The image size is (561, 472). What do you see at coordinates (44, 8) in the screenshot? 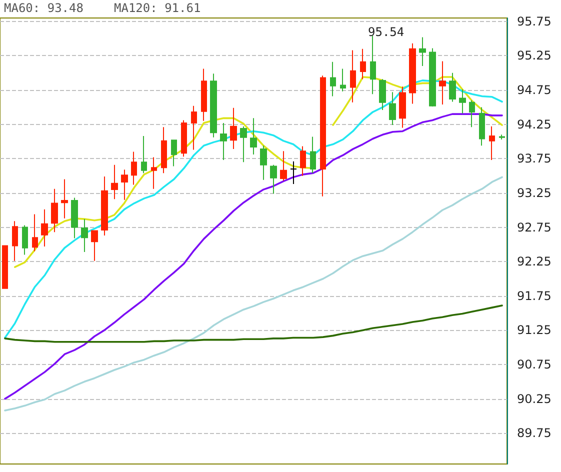
I see `text: MA60: 93.48` at bounding box center [44, 8].